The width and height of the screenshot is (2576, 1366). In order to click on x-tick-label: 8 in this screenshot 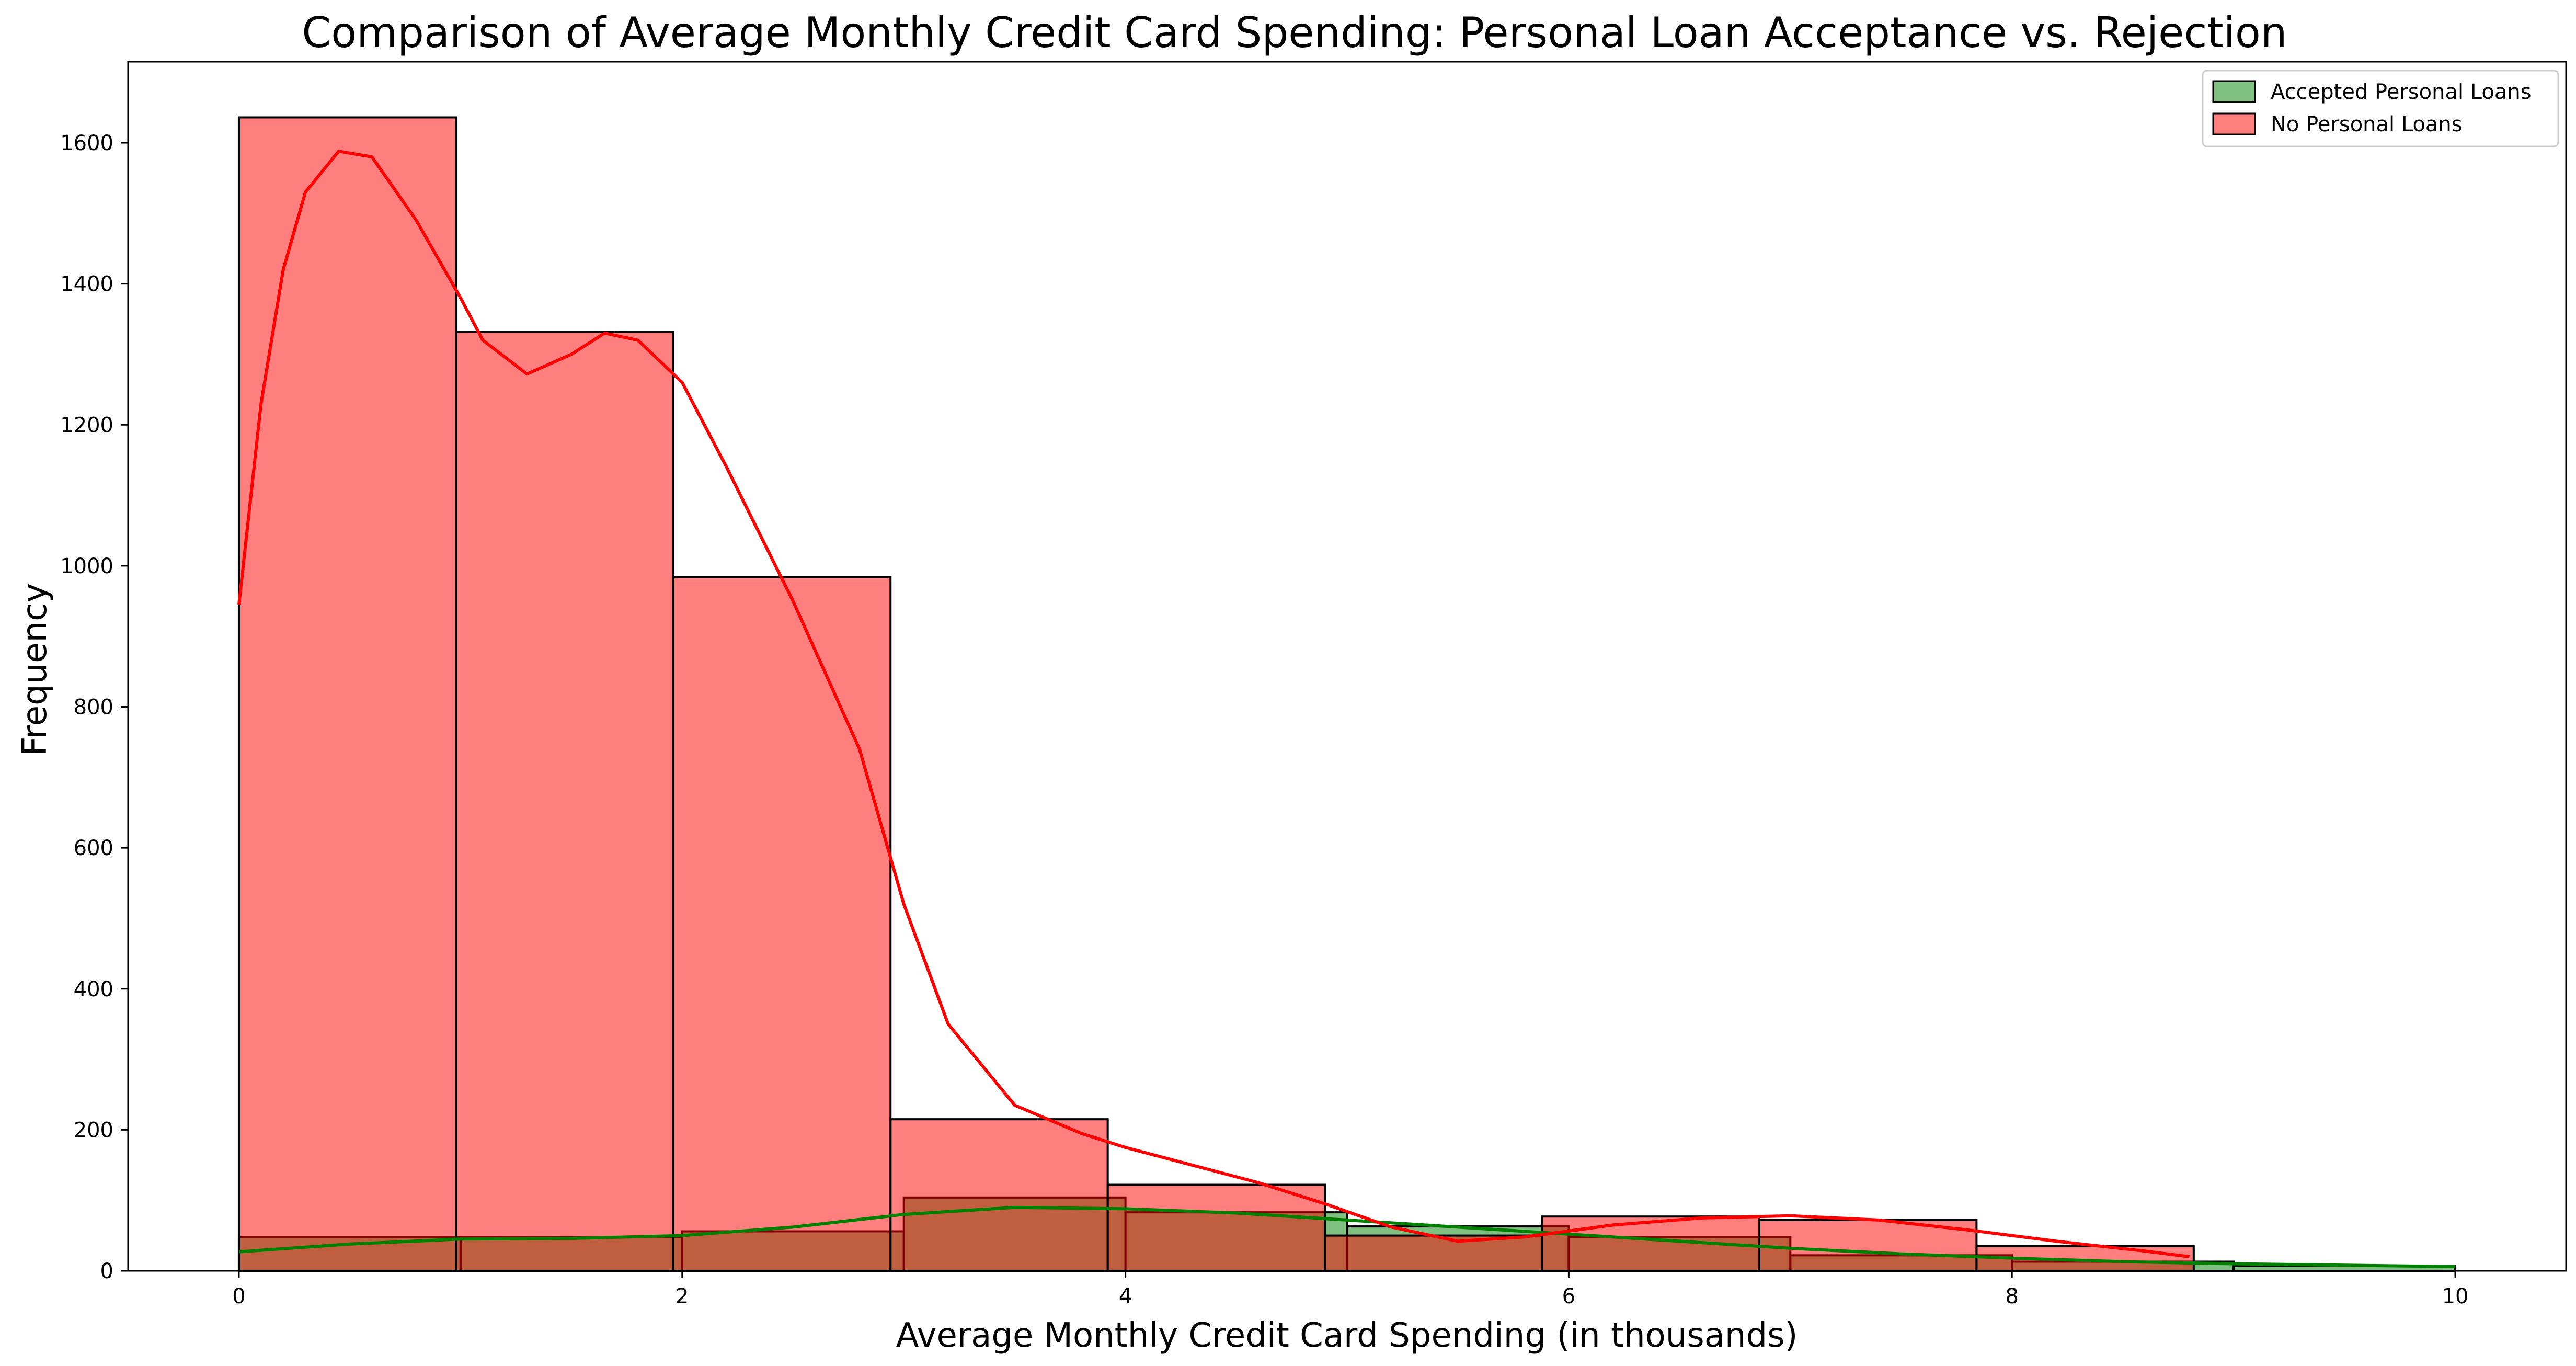, I will do `click(2012, 1296)`.